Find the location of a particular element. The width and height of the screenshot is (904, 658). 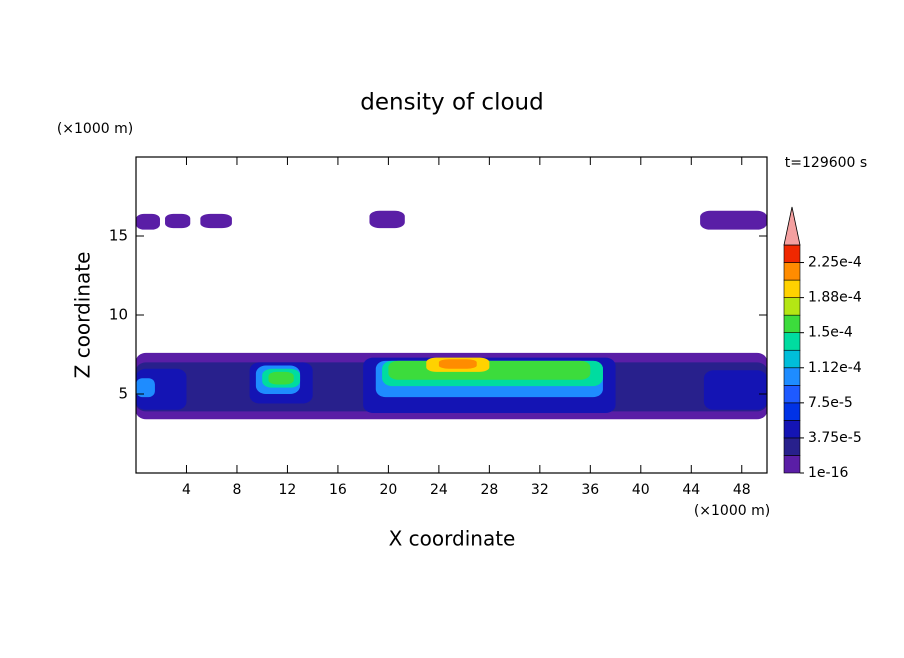

x-tick-label: 4 is located at coordinates (186, 490).